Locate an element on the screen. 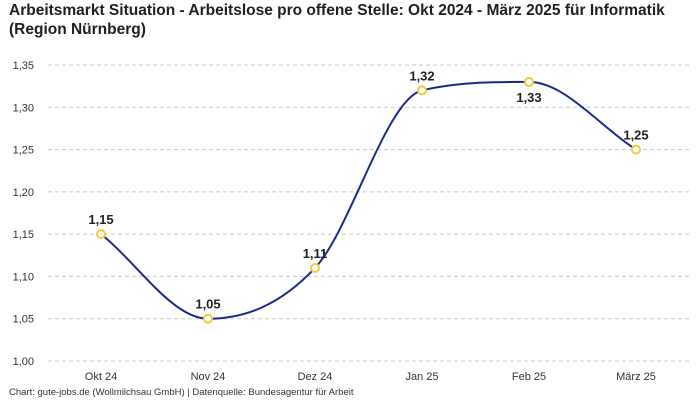 This screenshot has width=700, height=400. data-label: 1,25 is located at coordinates (635, 135).